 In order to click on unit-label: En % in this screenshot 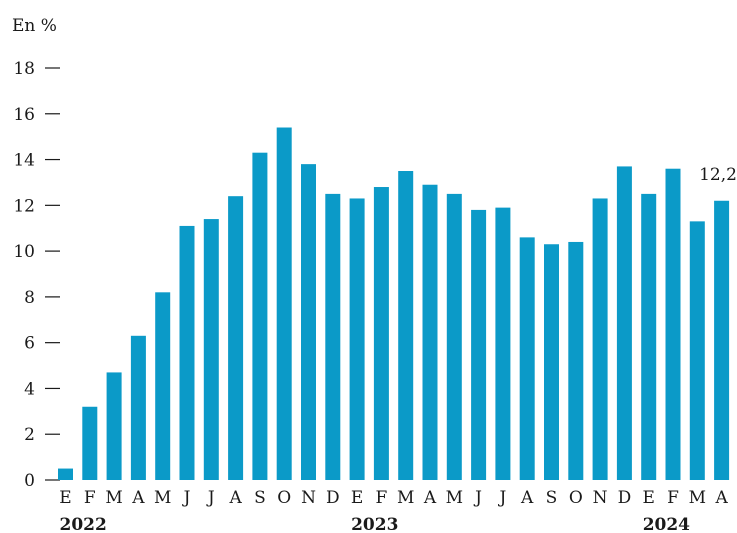, I will do `click(34, 26)`.